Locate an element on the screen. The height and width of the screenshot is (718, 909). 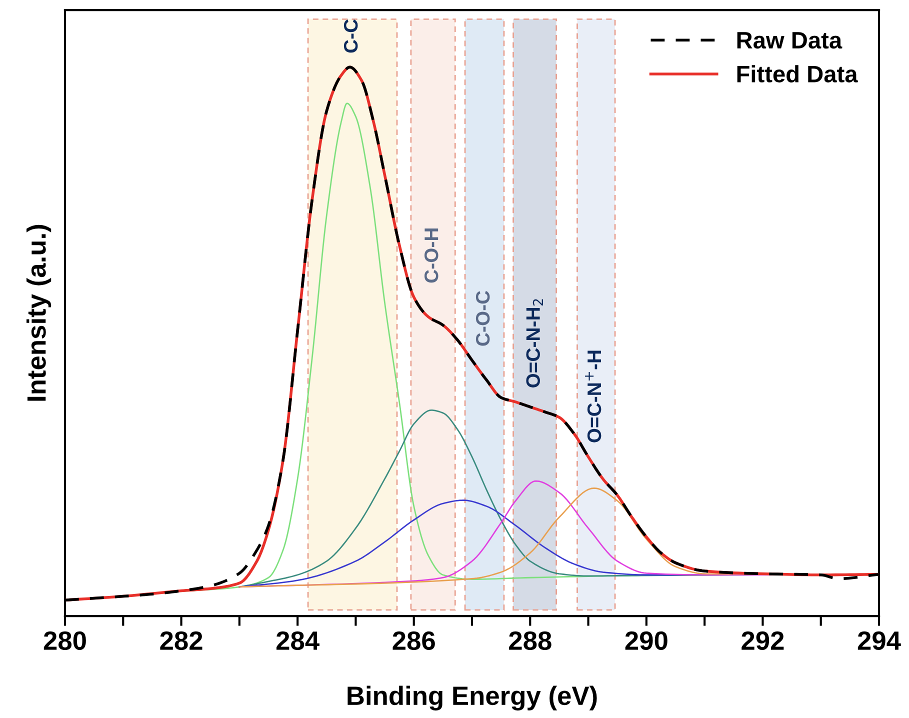
x-tick-label: 286 is located at coordinates (413, 640).